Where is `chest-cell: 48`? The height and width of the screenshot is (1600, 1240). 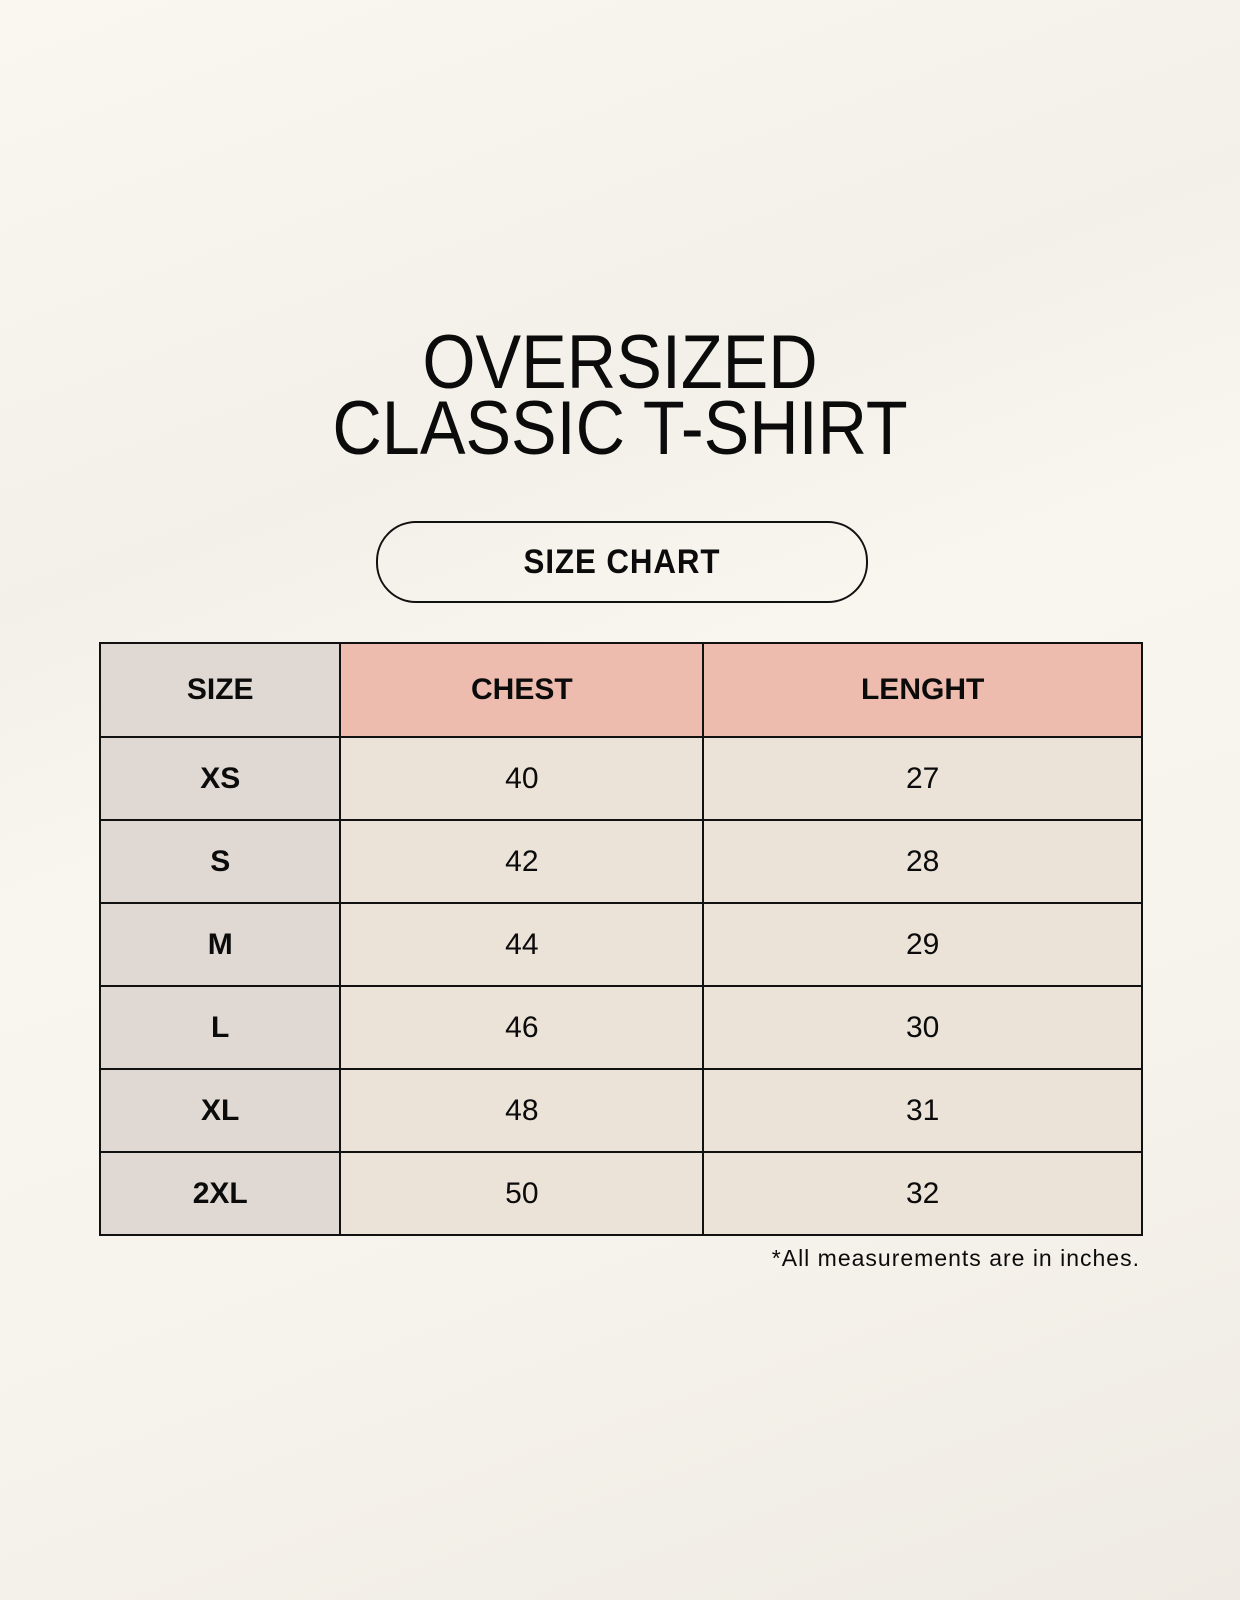 chest-cell: 48 is located at coordinates (522, 1110).